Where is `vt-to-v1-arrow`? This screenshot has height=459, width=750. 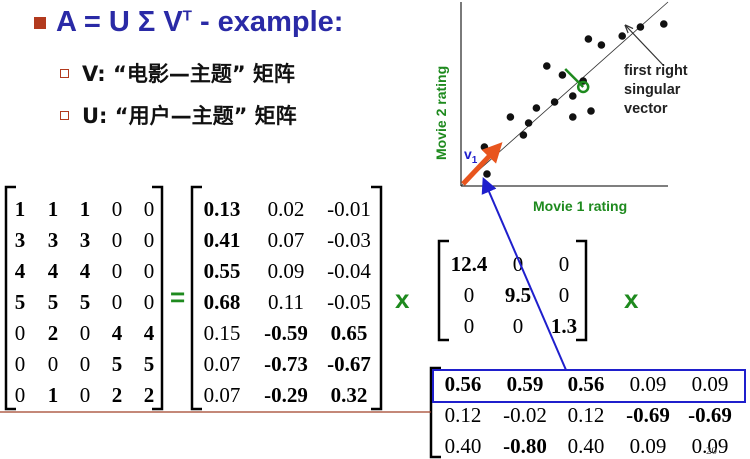
vt-to-v1-arrow is located at coordinates (524, 274).